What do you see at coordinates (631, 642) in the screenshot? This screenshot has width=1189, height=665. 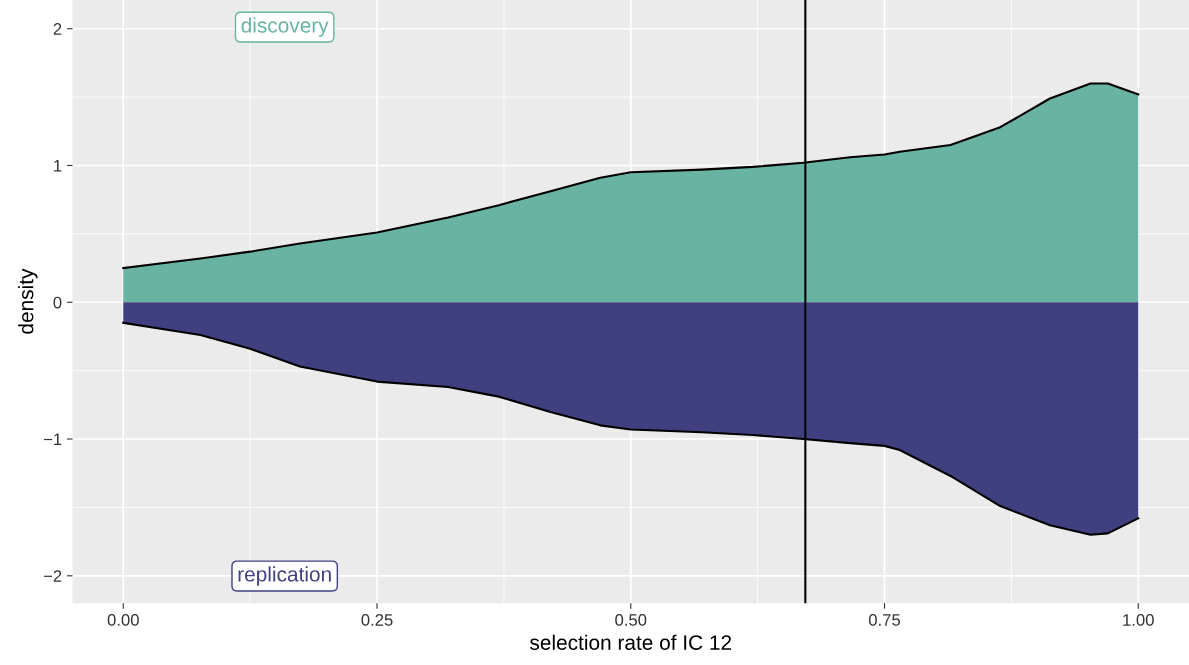 I see `x-axis-title: selection rate of IC 12` at bounding box center [631, 642].